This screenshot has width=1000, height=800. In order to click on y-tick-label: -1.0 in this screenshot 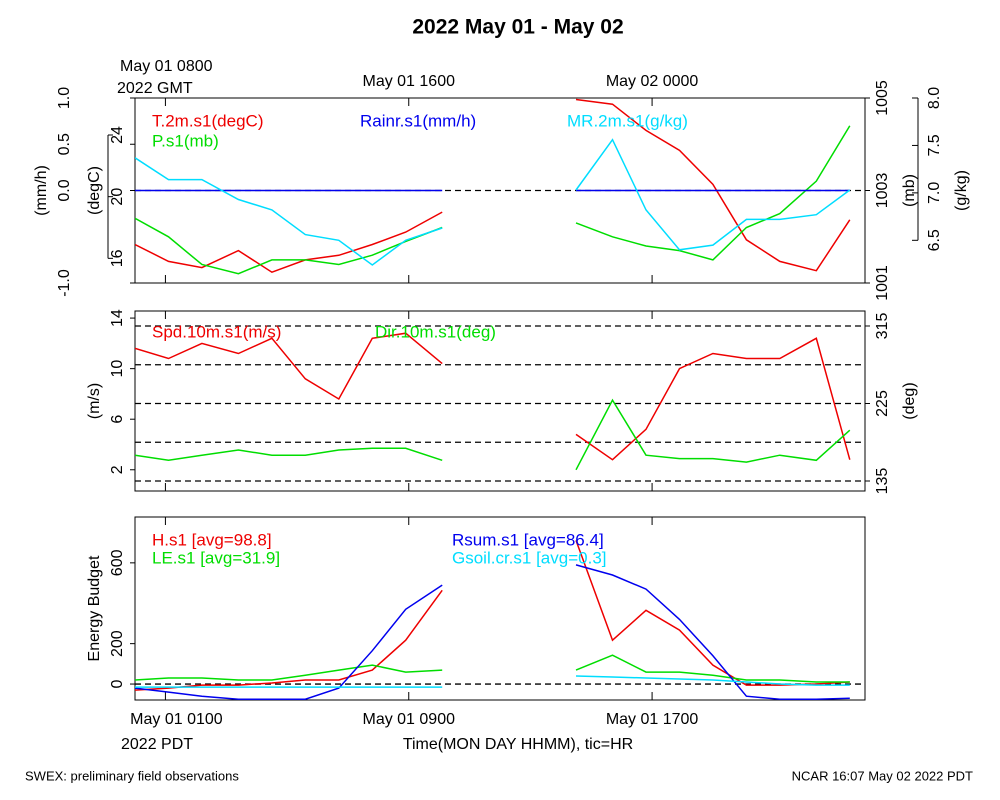, I will do `click(64, 283)`.